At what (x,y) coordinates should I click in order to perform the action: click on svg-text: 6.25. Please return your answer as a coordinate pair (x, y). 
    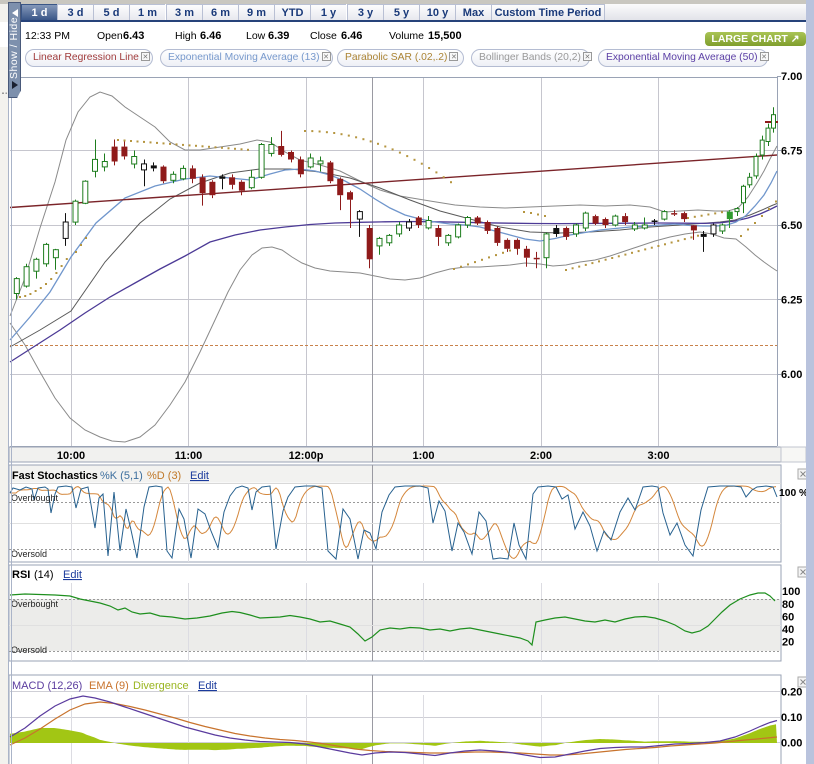
    Looking at the image, I should click on (791, 301).